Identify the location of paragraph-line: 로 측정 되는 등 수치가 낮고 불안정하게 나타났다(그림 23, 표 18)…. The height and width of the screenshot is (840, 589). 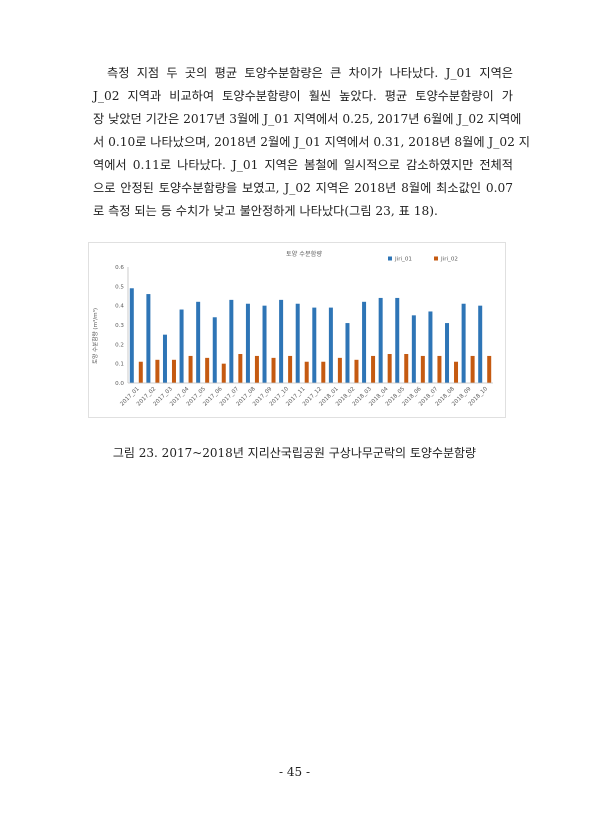
(265, 211).